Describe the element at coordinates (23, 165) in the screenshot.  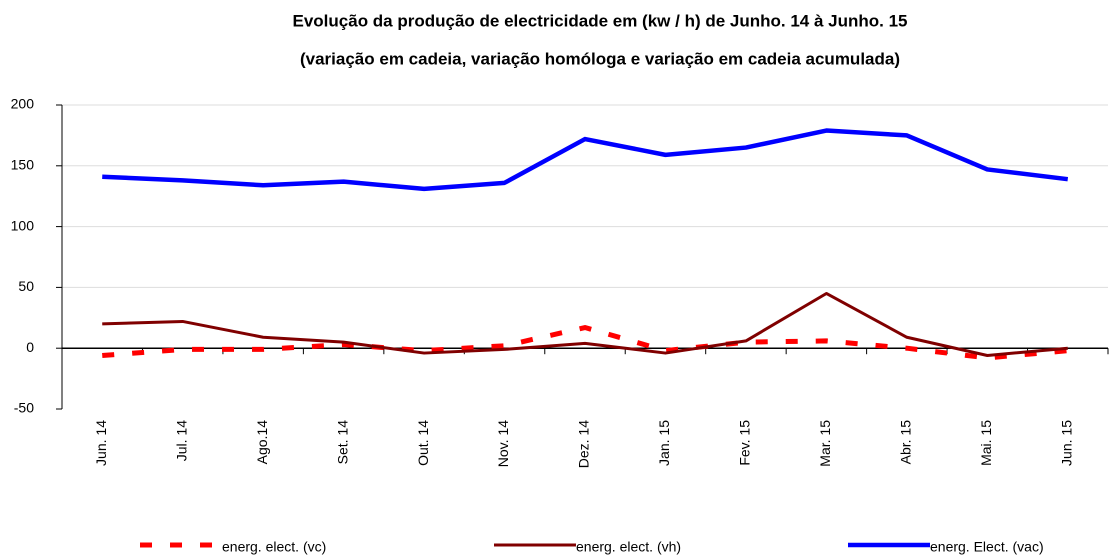
I see `y-tick-label: 150` at that location.